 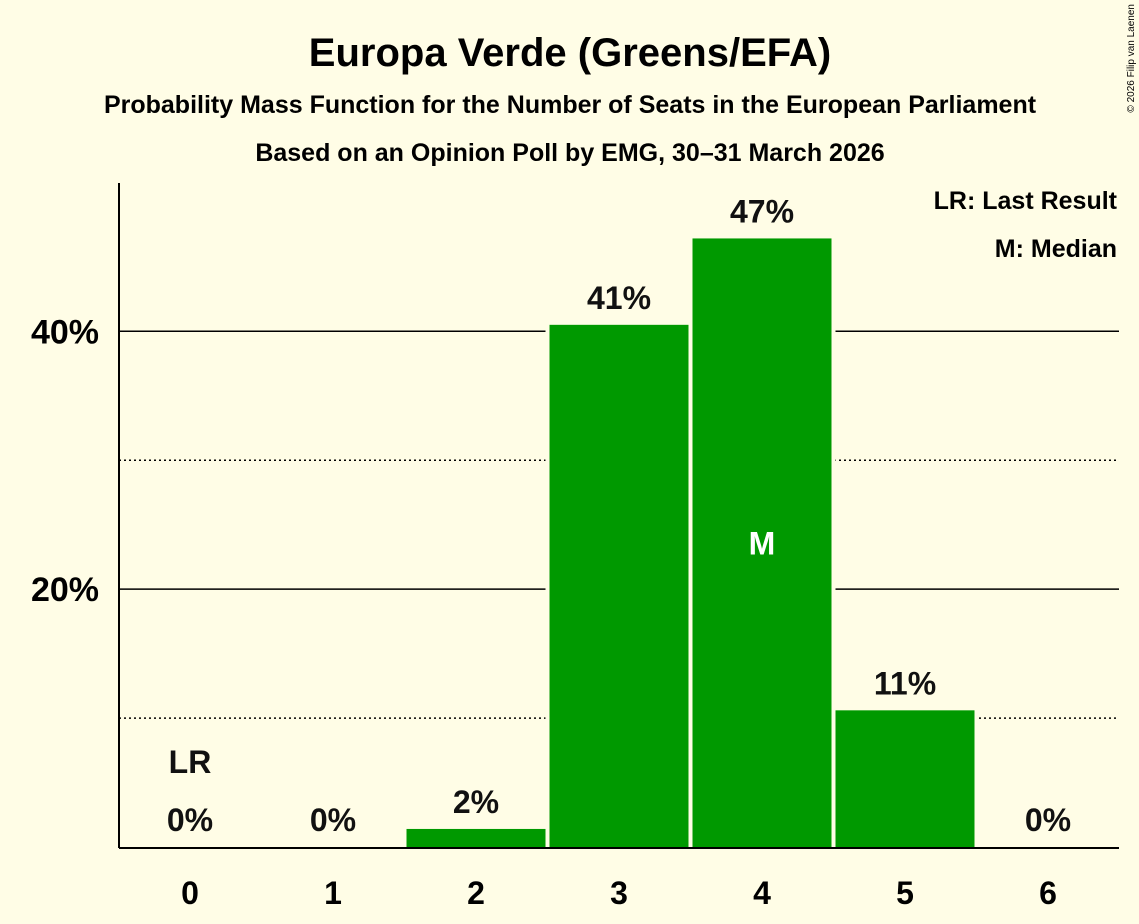 What do you see at coordinates (905, 683) in the screenshot?
I see `value-label: 11%` at bounding box center [905, 683].